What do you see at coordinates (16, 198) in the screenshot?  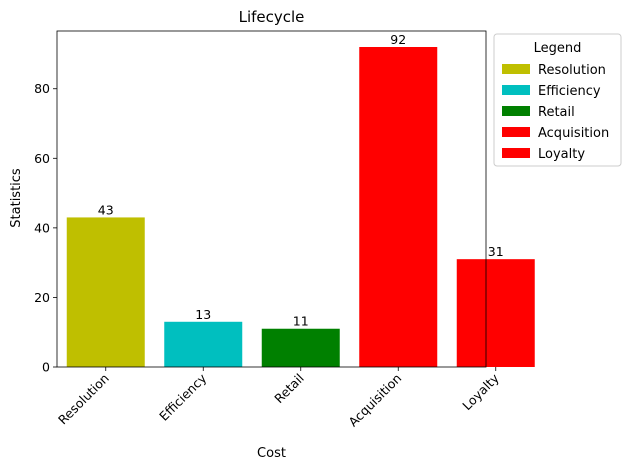 I see `y-axis-title: Statistics` at bounding box center [16, 198].